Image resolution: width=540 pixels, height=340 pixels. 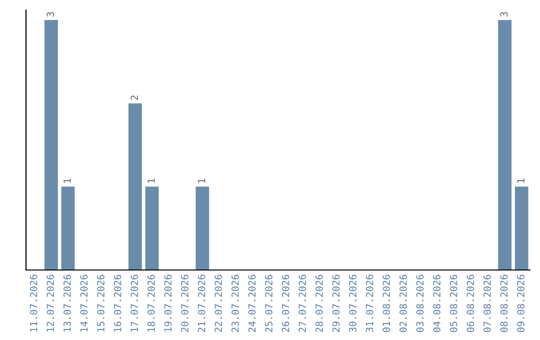 I want to click on x-tick-label: 25.07.2026, so click(x=268, y=303).